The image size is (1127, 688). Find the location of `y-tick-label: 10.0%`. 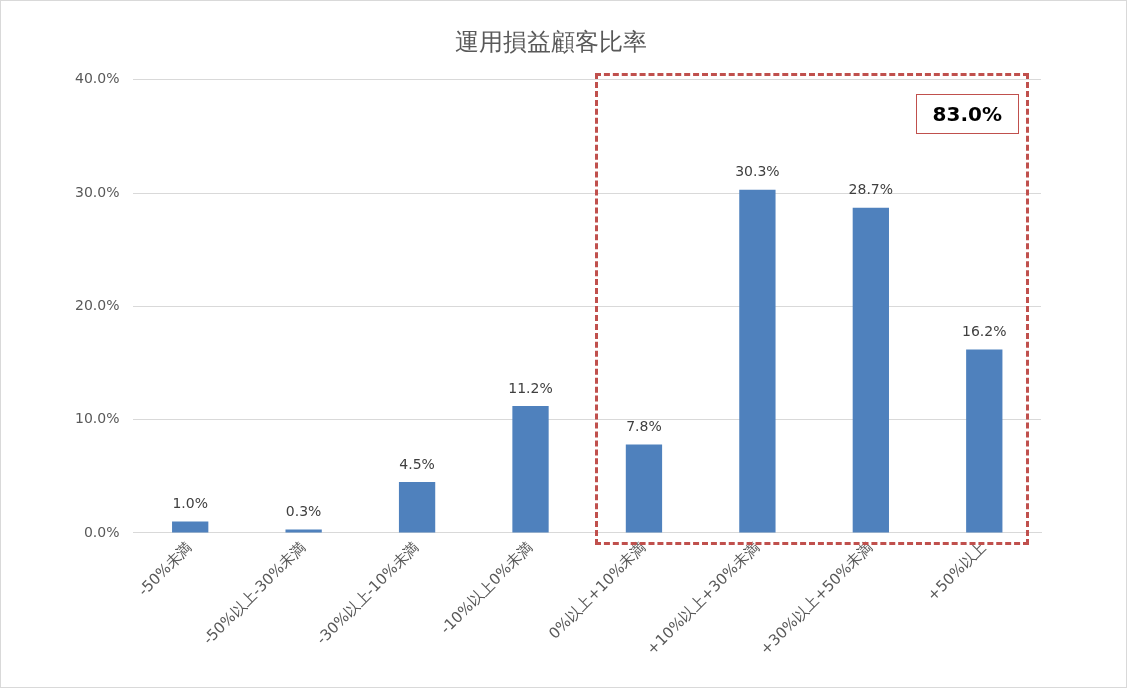

y-tick-label: 10.0% is located at coordinates (97, 418).